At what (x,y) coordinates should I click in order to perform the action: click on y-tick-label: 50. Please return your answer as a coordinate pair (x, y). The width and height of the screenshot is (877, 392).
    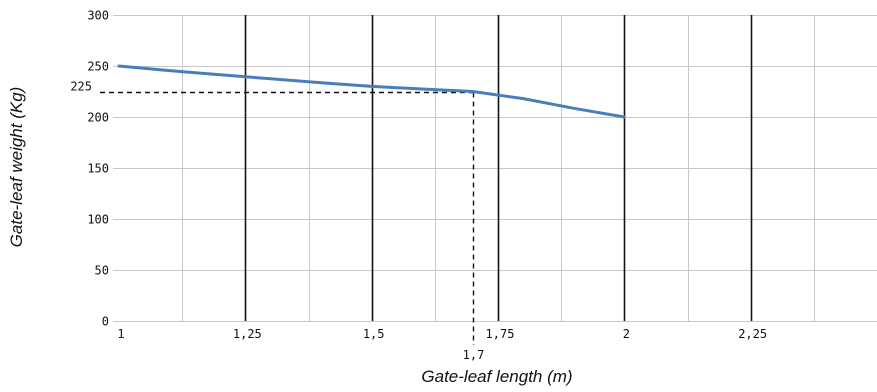
    Looking at the image, I should click on (102, 271).